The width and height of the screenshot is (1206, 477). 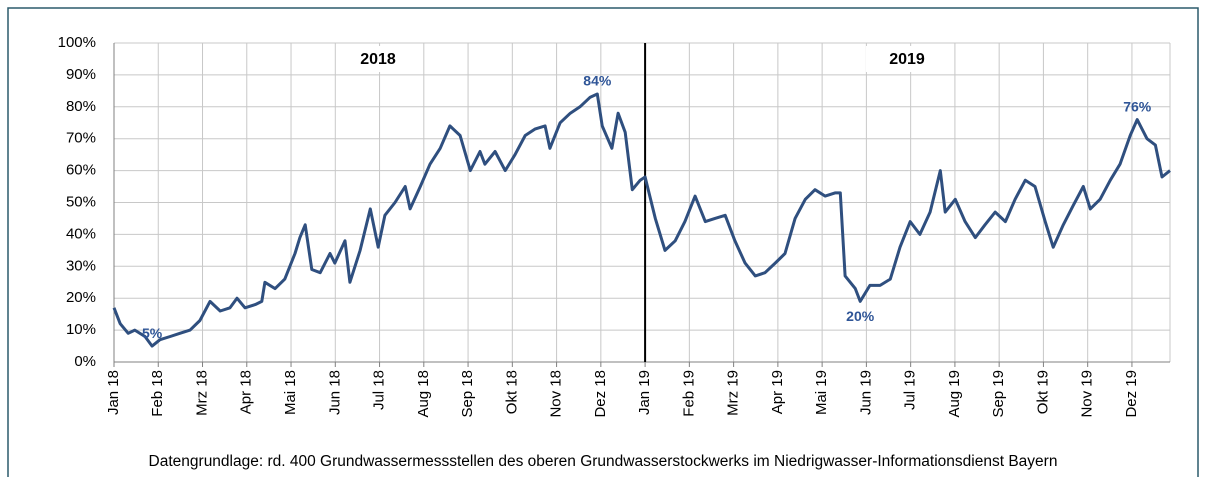 I want to click on x-tick-label: Sep 18, so click(x=467, y=394).